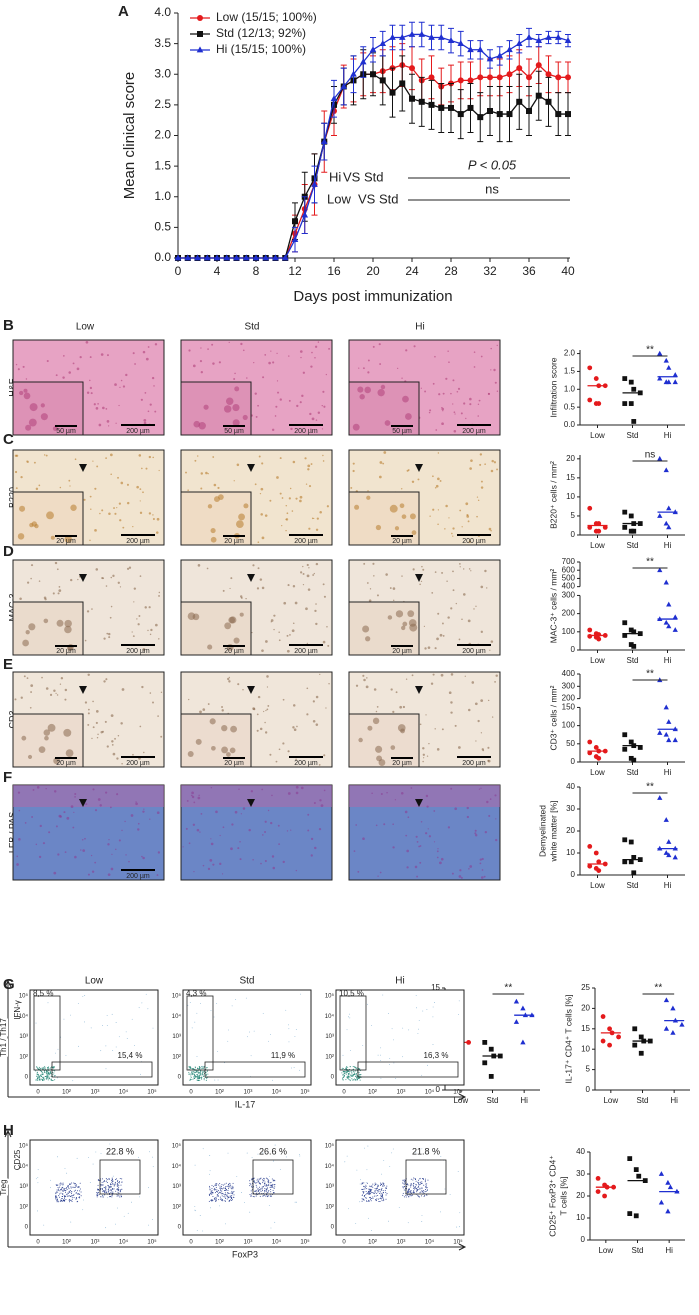 The width and height of the screenshot is (699, 1315). What do you see at coordinates (474, 541) in the screenshot?
I see `scale-label: 200 µm` at bounding box center [474, 541].